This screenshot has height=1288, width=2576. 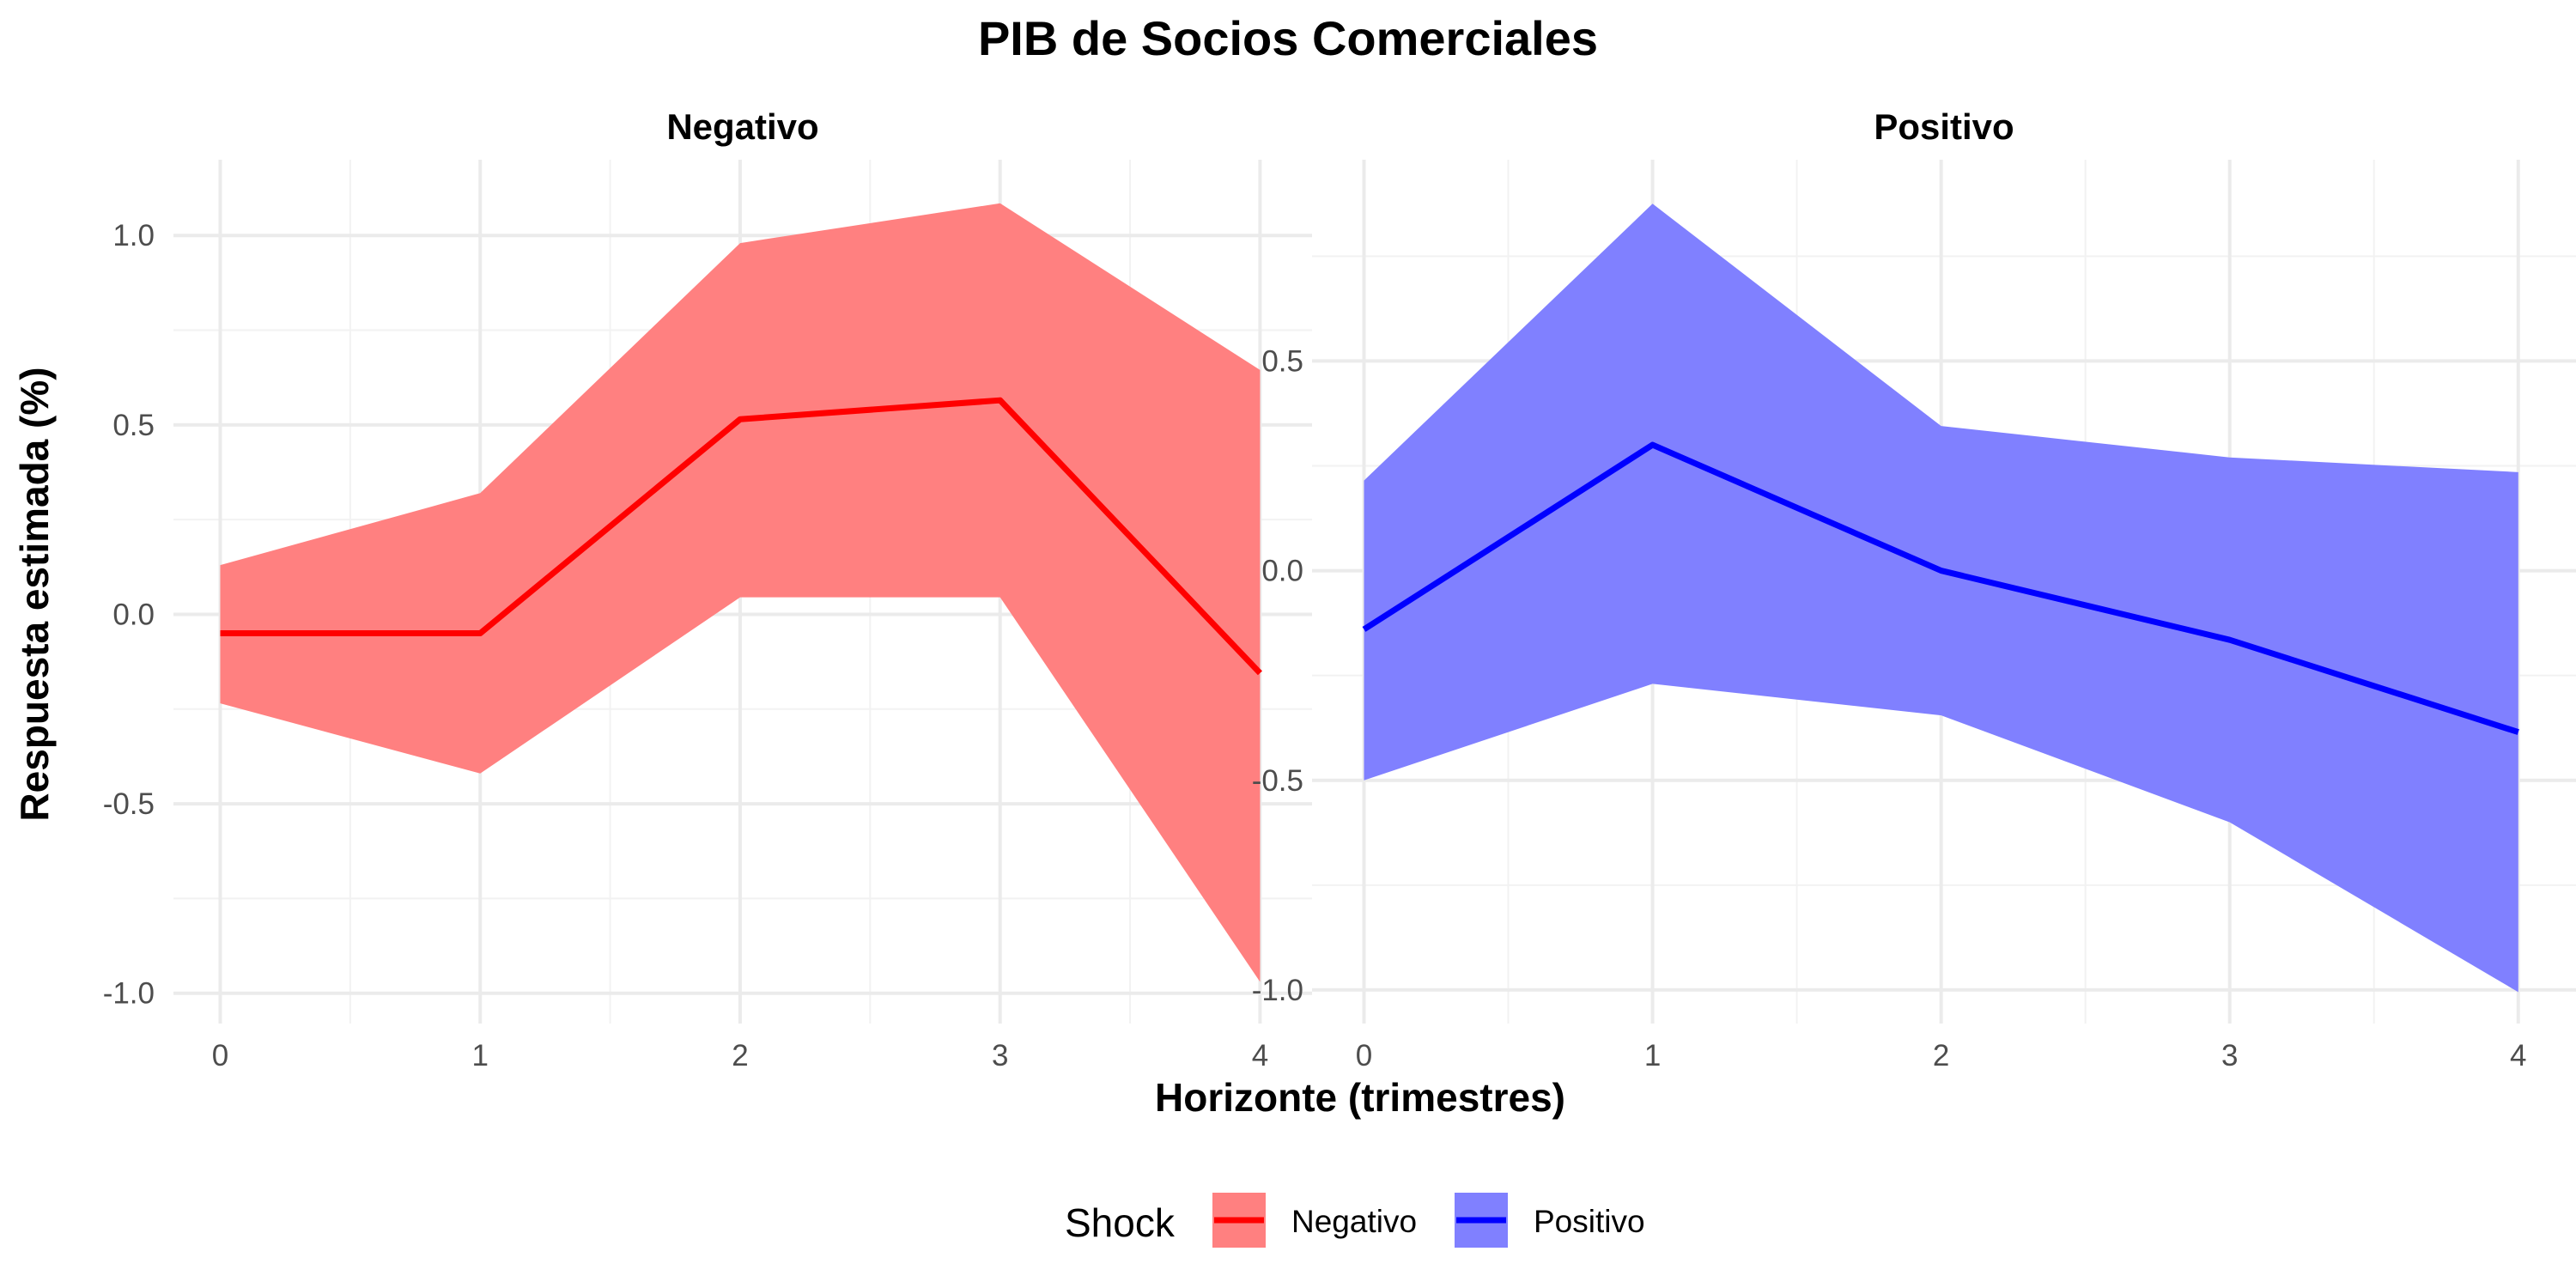 I want to click on y-axis-title: Respuesta estimada (%), so click(x=34, y=594).